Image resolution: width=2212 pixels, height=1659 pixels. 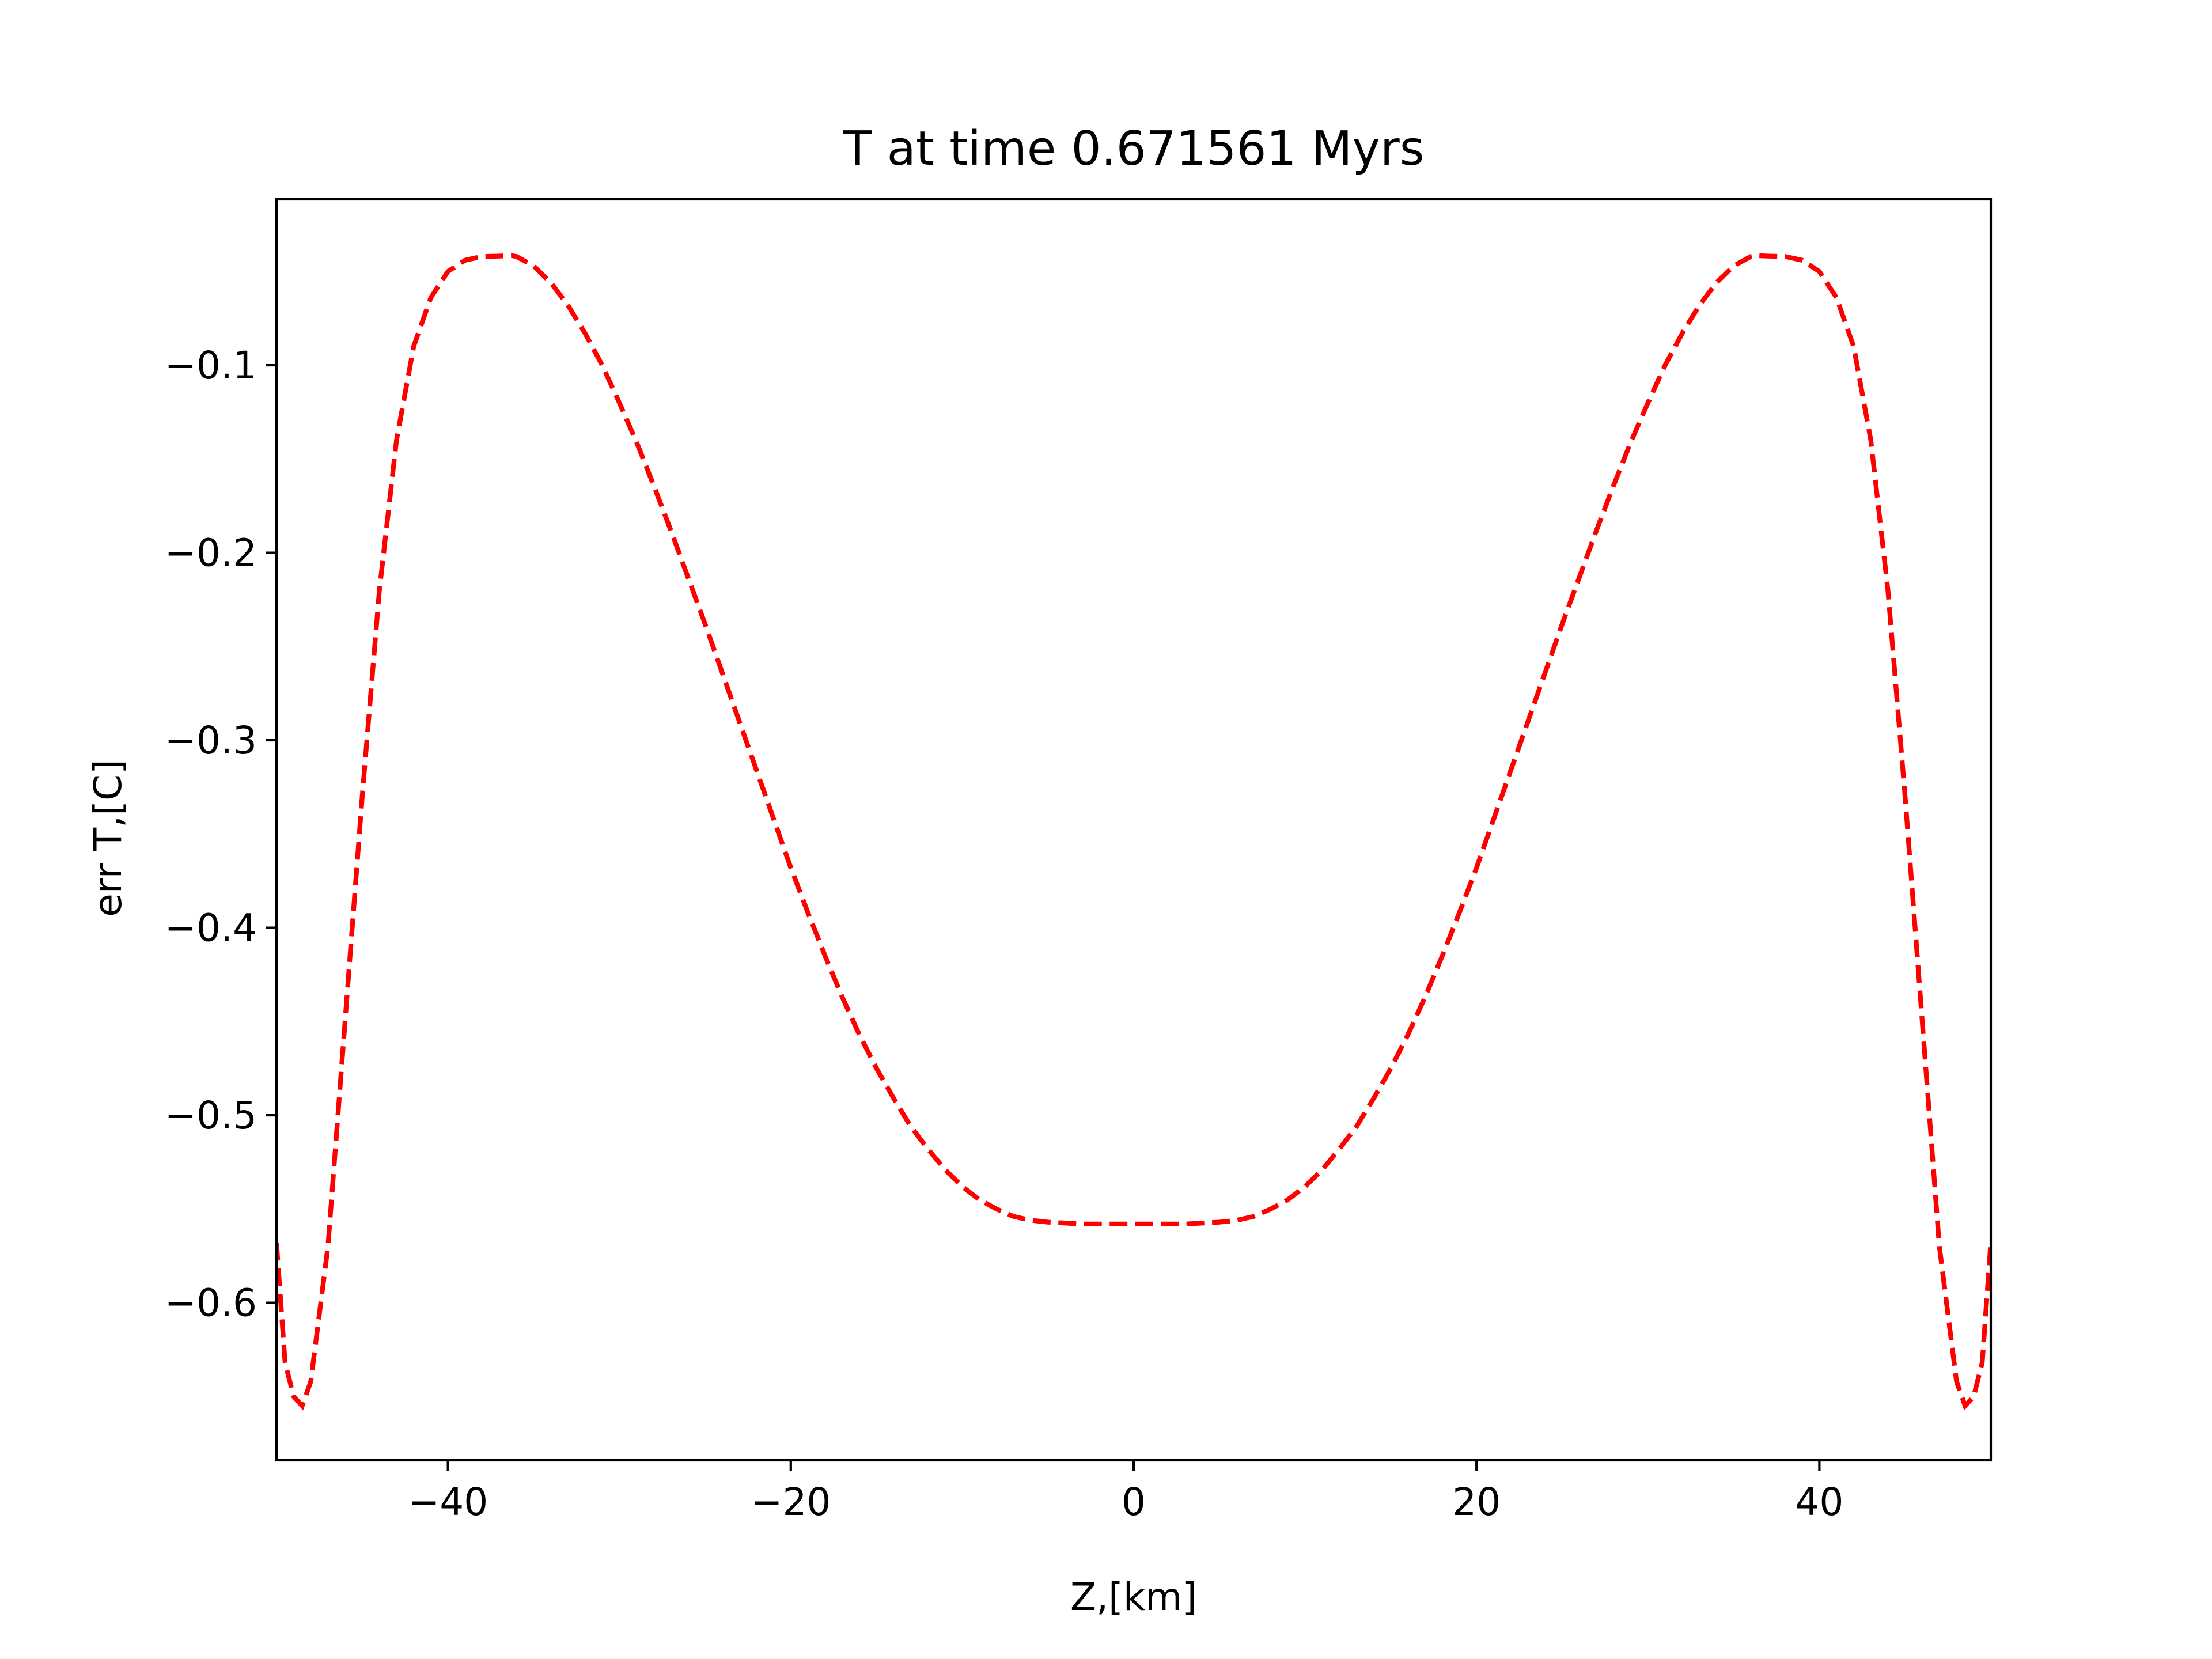 I want to click on x-tick-label: 40, so click(x=1819, y=1502).